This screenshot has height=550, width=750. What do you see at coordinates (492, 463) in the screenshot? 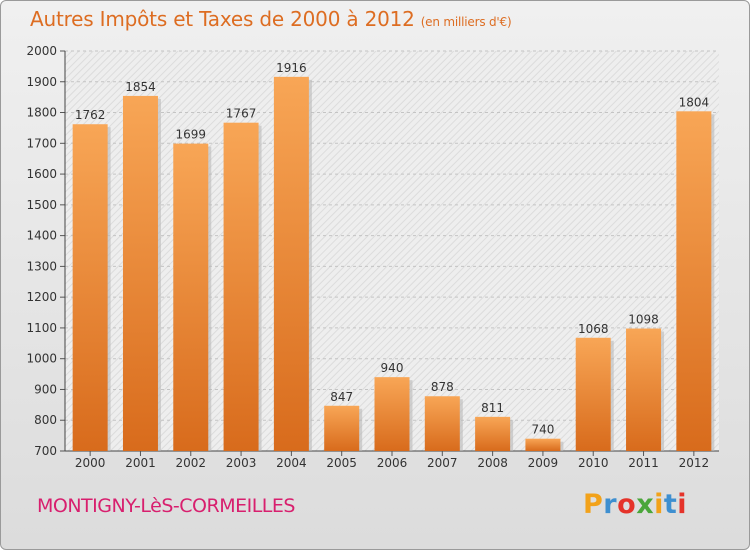
I see `x-tick-label-2008: 2008` at bounding box center [492, 463].